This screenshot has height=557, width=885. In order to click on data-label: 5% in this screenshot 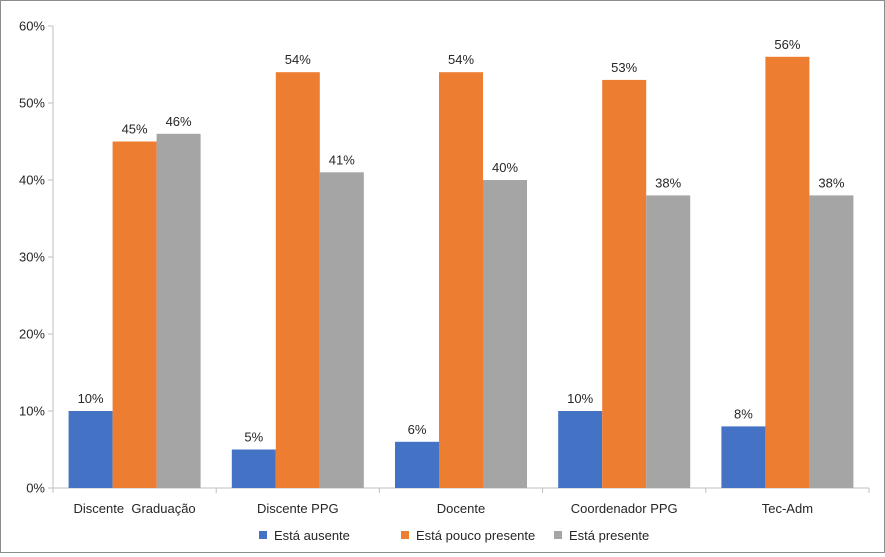, I will do `click(253, 437)`.